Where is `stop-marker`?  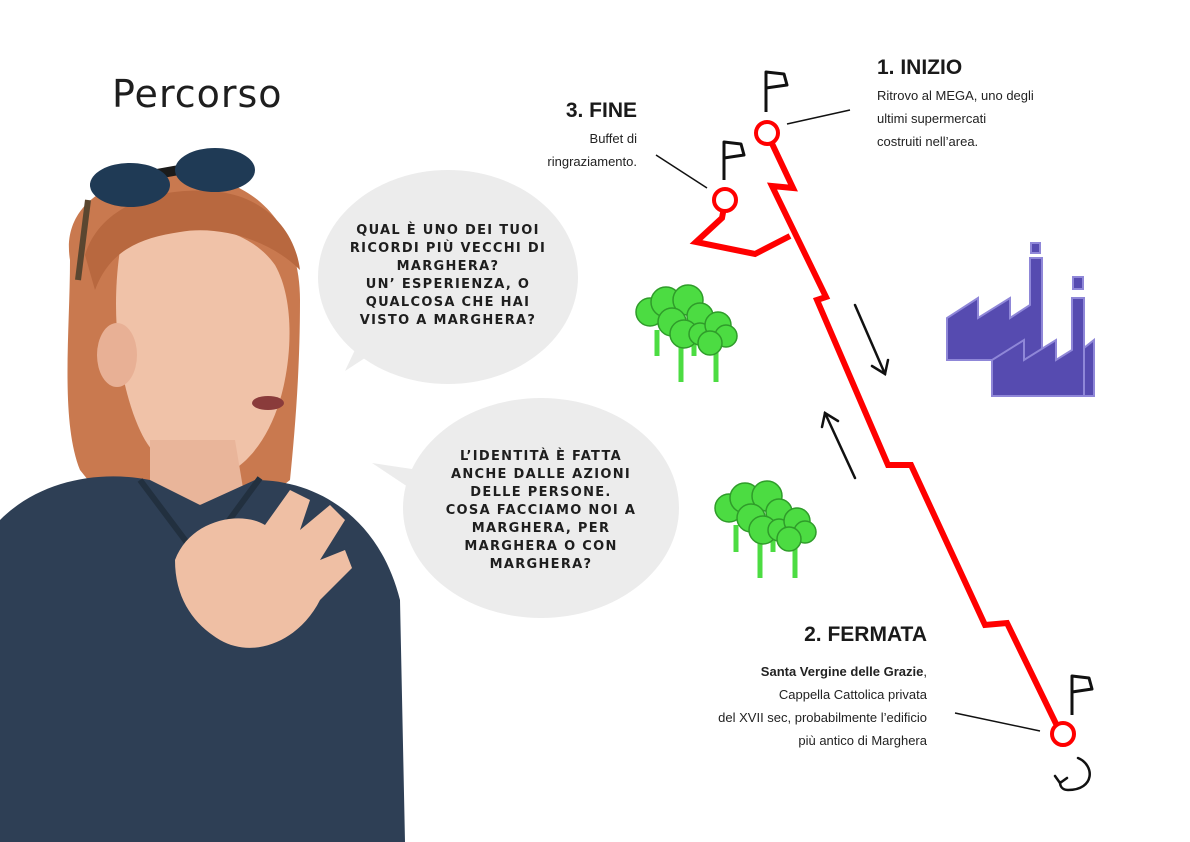 stop-marker is located at coordinates (1063, 734).